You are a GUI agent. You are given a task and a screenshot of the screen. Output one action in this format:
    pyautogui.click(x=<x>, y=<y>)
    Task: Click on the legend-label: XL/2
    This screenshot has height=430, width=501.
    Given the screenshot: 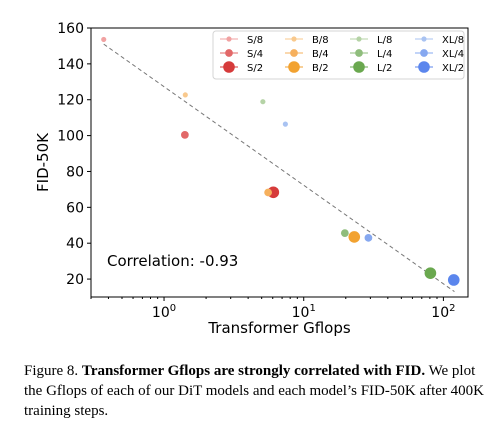 What is the action you would take?
    pyautogui.click(x=453, y=68)
    